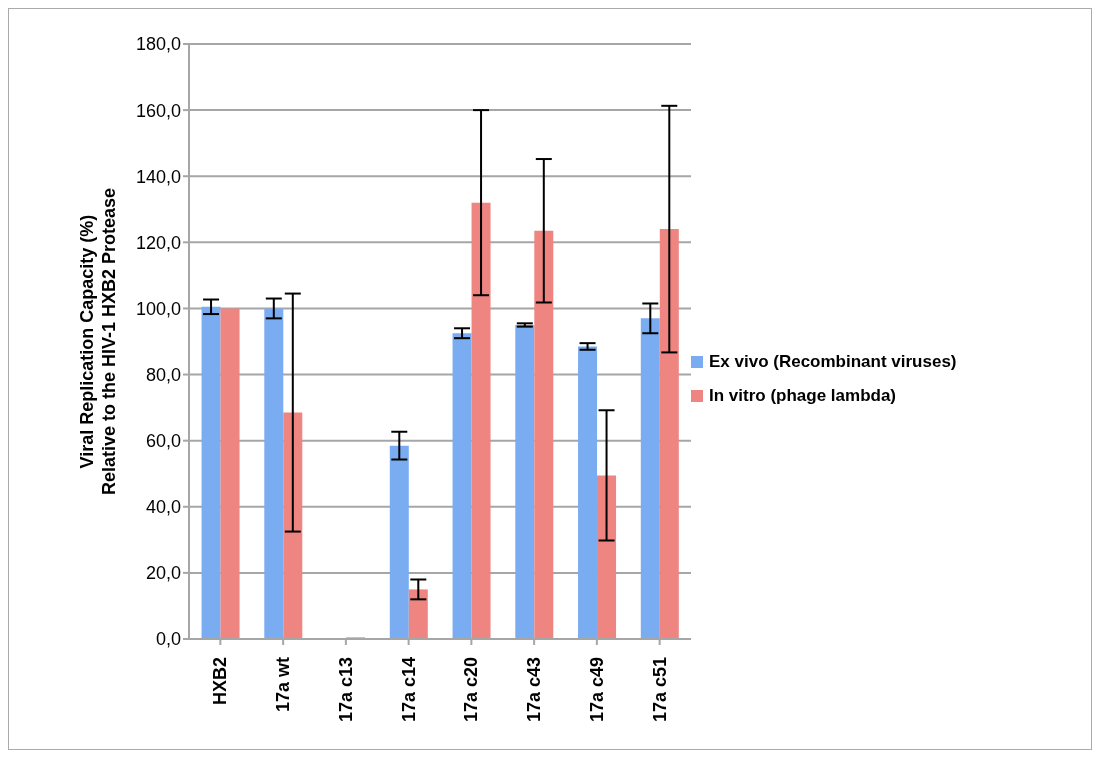 This screenshot has width=1100, height=758. Describe the element at coordinates (345, 690) in the screenshot. I see `x-tick-label: 17a c13` at that location.